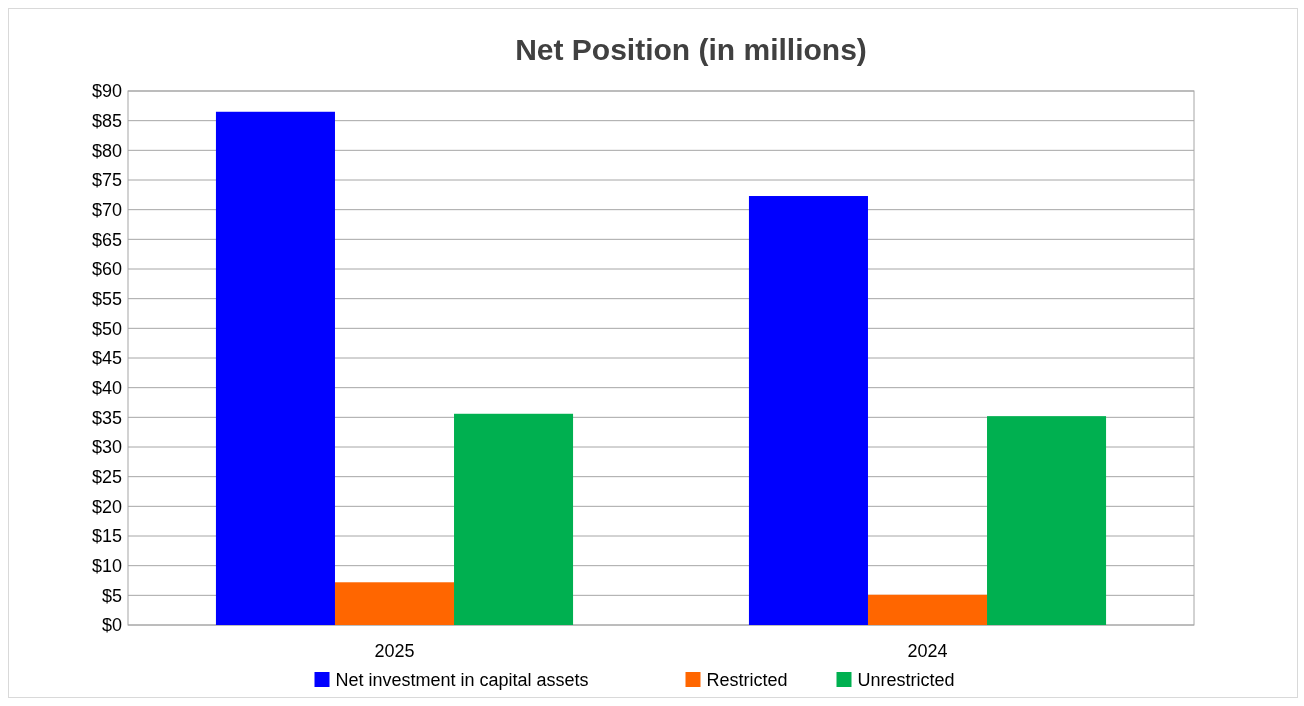 The width and height of the screenshot is (1304, 706). What do you see at coordinates (691, 49) in the screenshot?
I see `chart-title: Net Position (in millions)` at bounding box center [691, 49].